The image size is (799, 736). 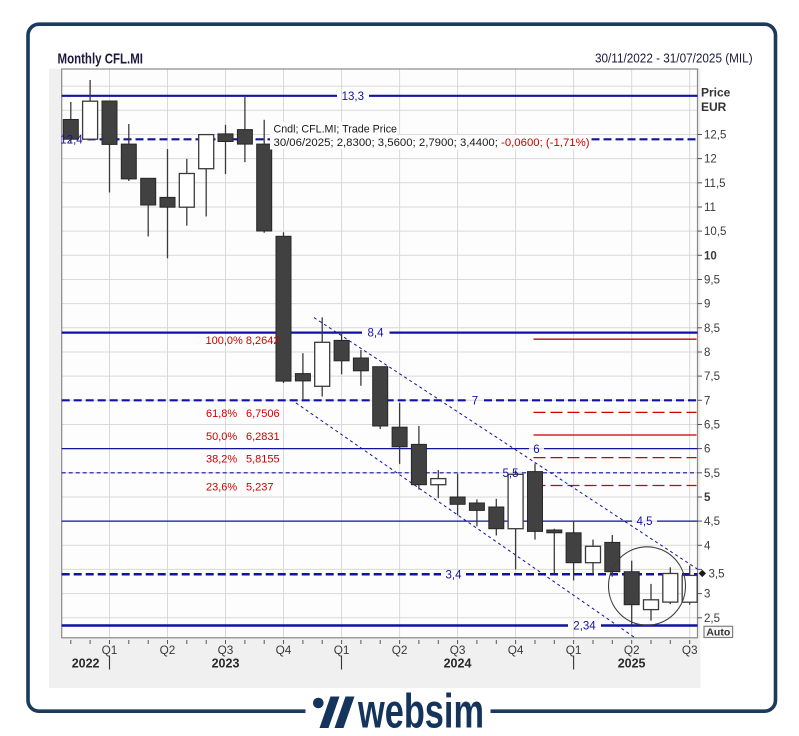 I want to click on svg-text: 61,8%, so click(x=221, y=414).